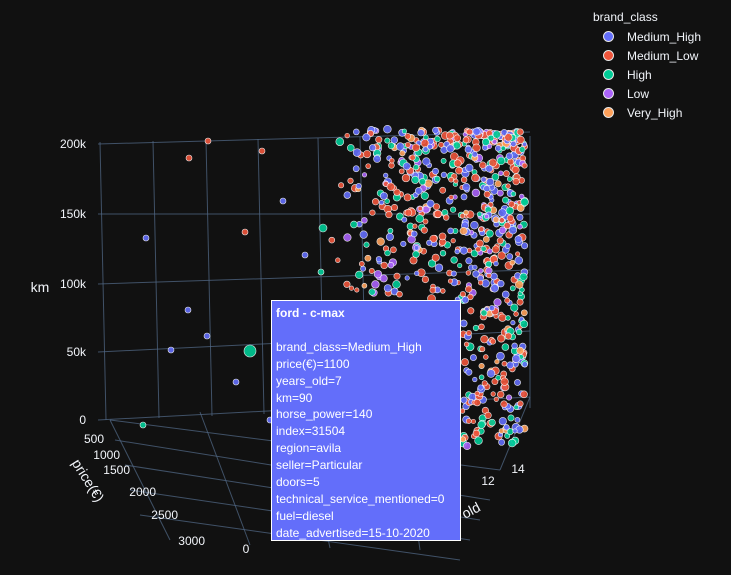 This screenshot has height=575, width=731. What do you see at coordinates (661, 112) in the screenshot?
I see `legend-item-very-high: Very_High` at bounding box center [661, 112].